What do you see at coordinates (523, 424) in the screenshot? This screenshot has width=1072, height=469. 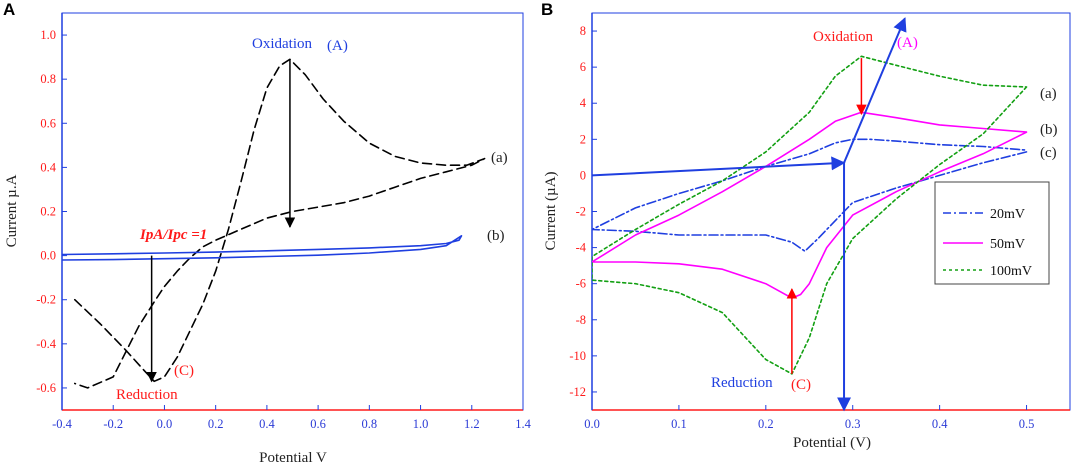 I see `x-tick-label-a: 1.4` at bounding box center [523, 424].